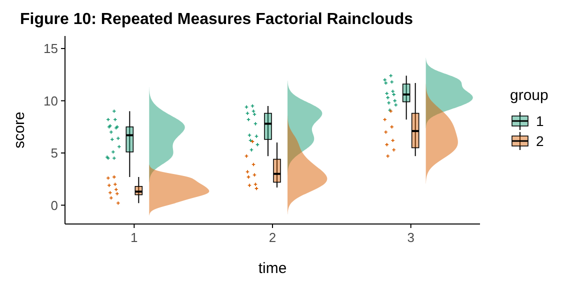  I want to click on y-tick-label: 15, so click(51, 48).